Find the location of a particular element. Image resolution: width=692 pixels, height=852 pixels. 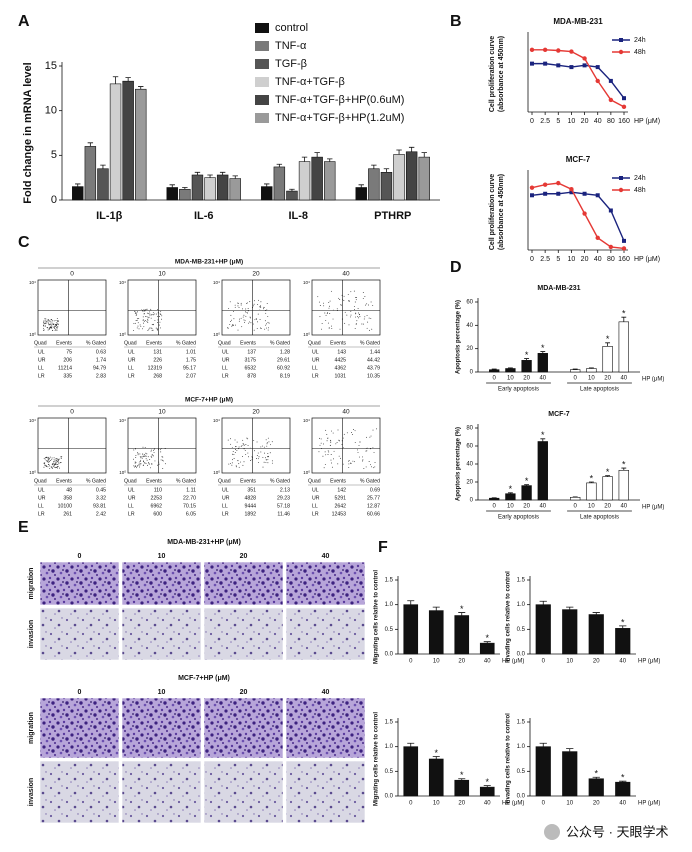

axis-label: 10⁰ is located at coordinates (306, 334).